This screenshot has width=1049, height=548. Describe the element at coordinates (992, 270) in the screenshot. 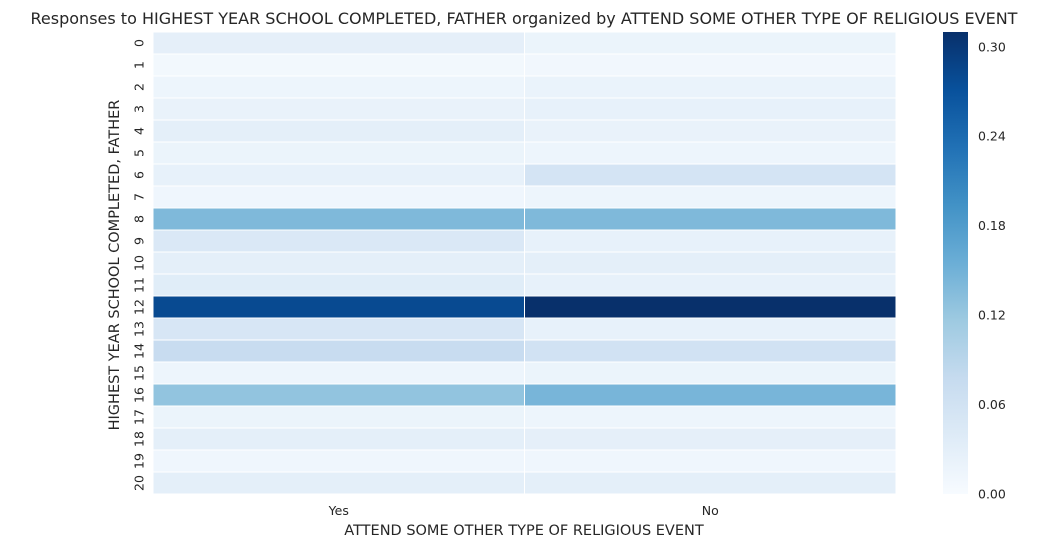

I see `colorbar-tick-labels: 0.00 0.06 0.12 0.18 0.24 0.30` at that location.